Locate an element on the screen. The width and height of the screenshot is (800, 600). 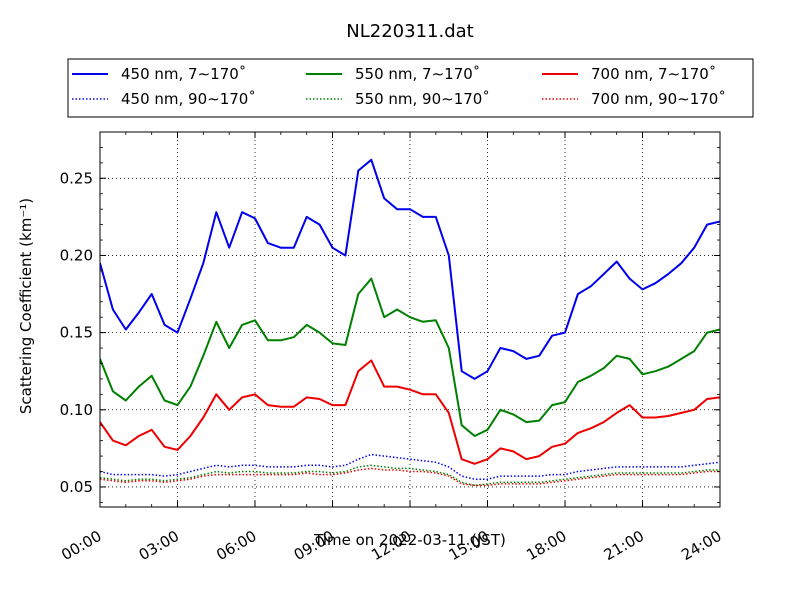
legend-frame is located at coordinates (410, 88).